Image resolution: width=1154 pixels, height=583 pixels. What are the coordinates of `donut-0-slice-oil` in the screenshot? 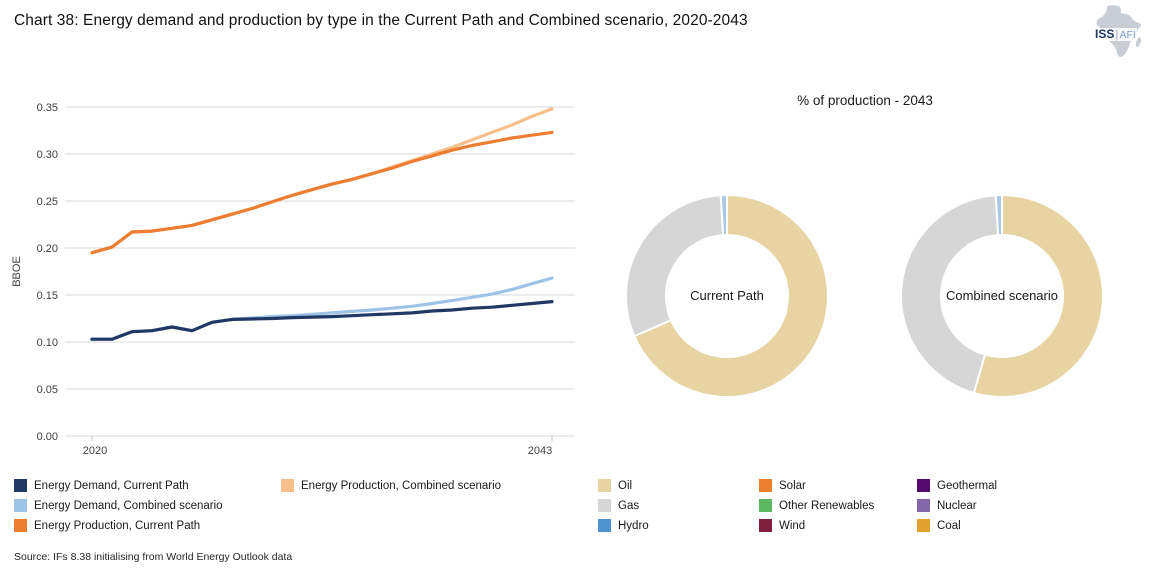 It's located at (730, 295).